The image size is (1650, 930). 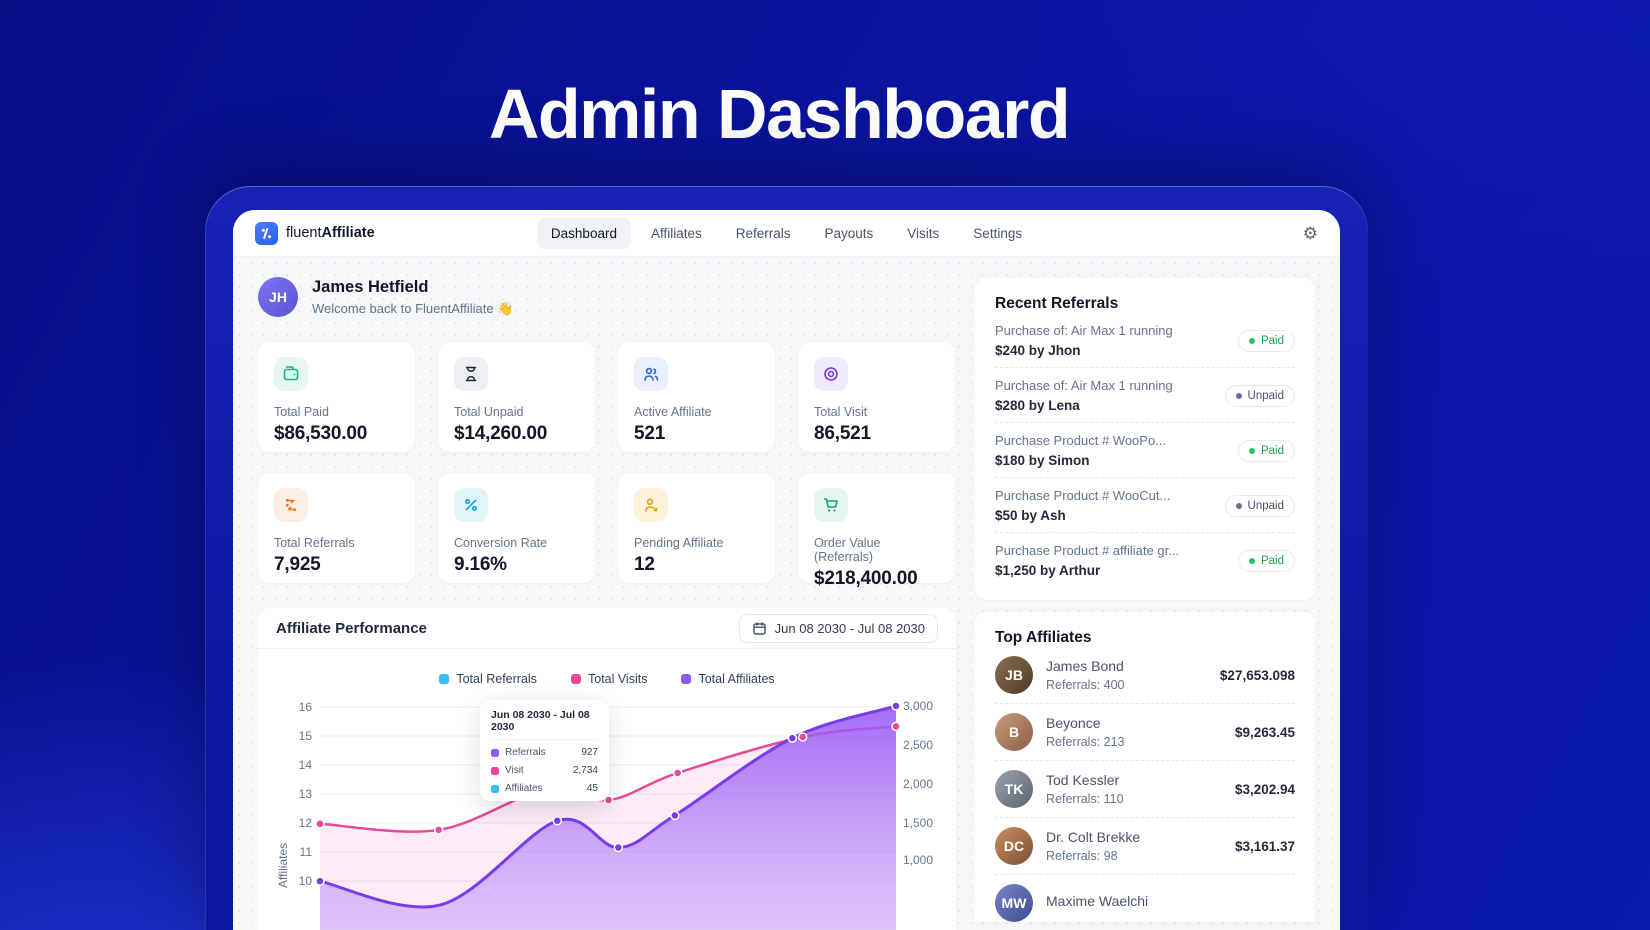 I want to click on right-tick: 2,500, so click(x=918, y=745).